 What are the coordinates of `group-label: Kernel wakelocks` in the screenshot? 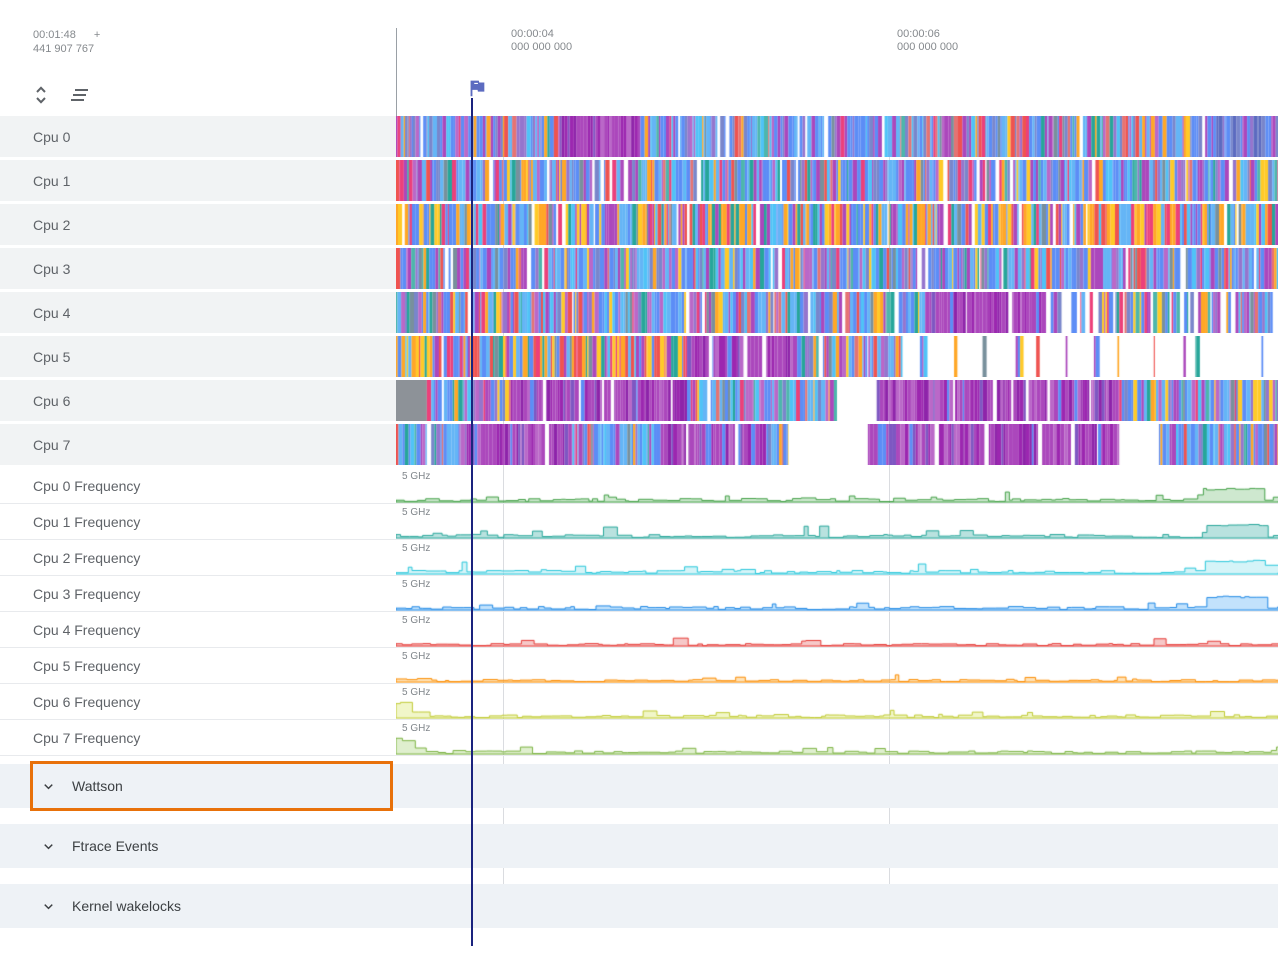 It's located at (126, 906).